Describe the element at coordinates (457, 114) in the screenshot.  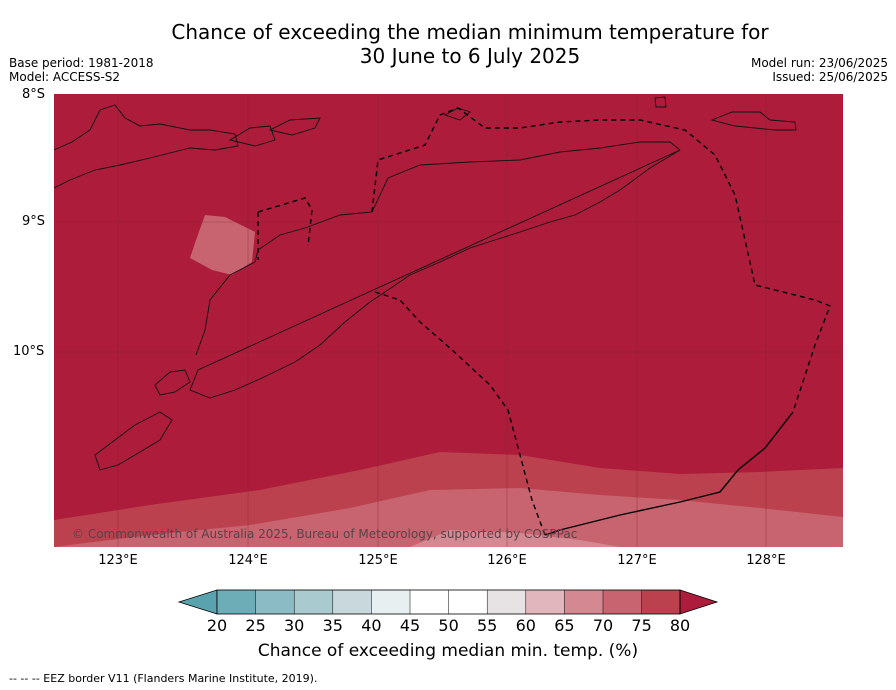
I see `atauro-island` at that location.